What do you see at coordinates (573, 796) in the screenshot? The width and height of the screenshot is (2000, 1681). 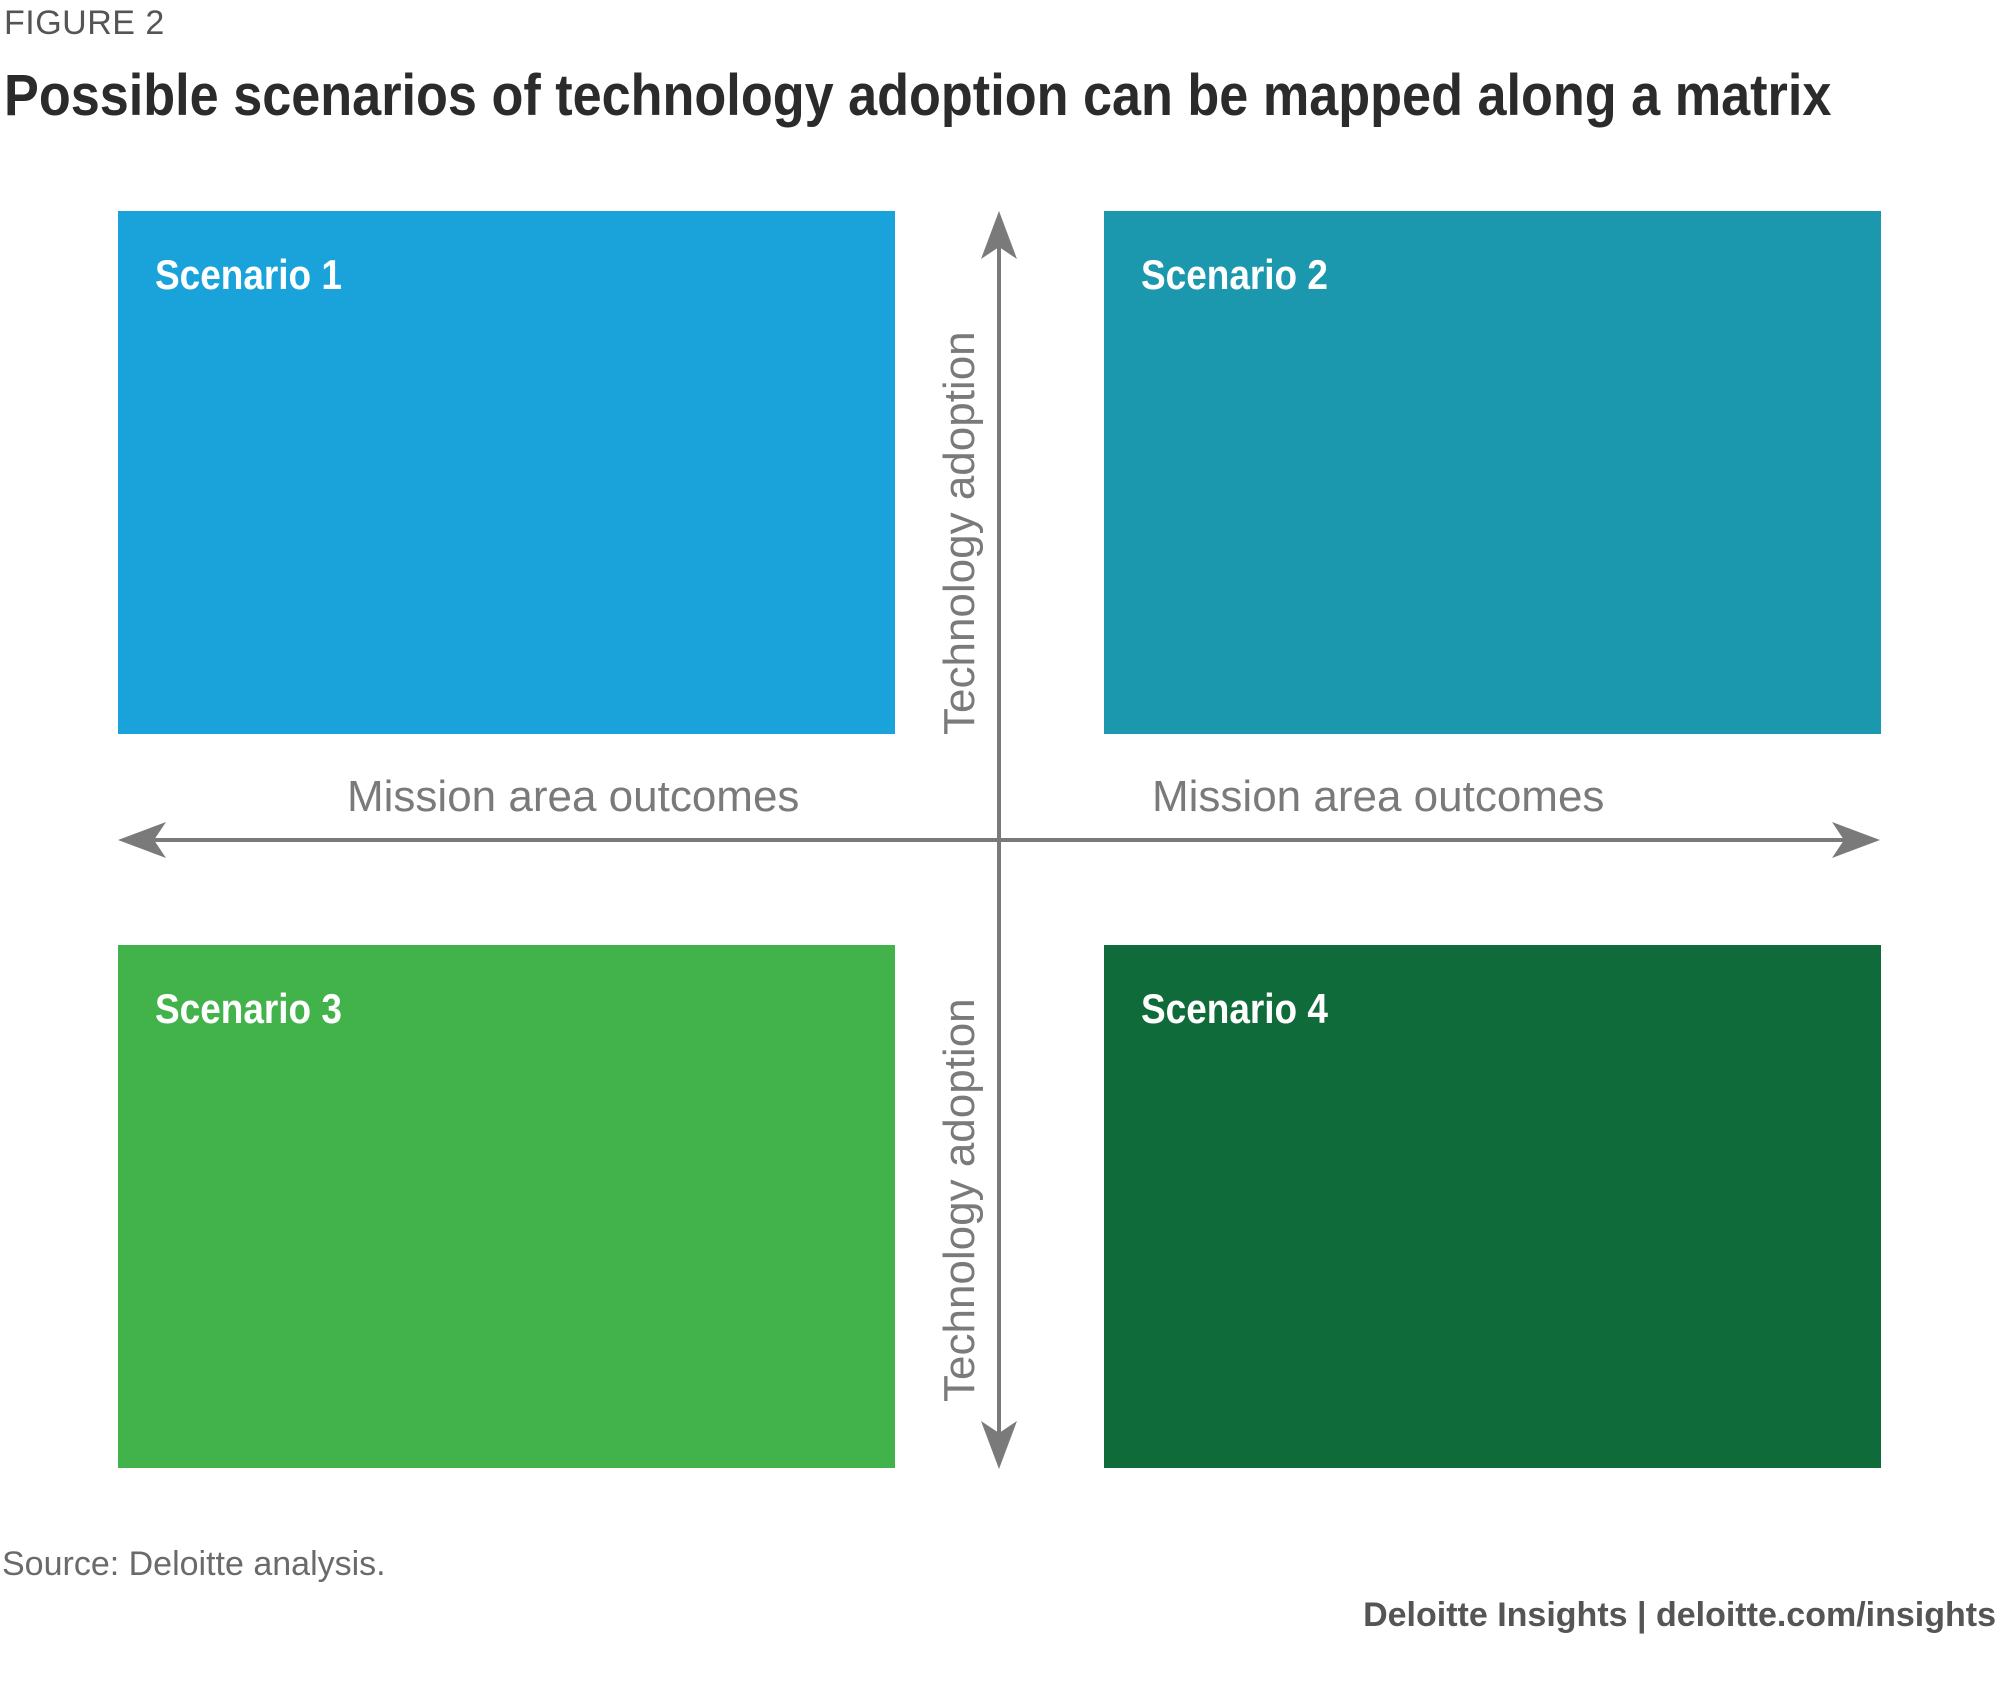 I see `horizontal-axis-label-left: Mission area outcomes` at bounding box center [573, 796].